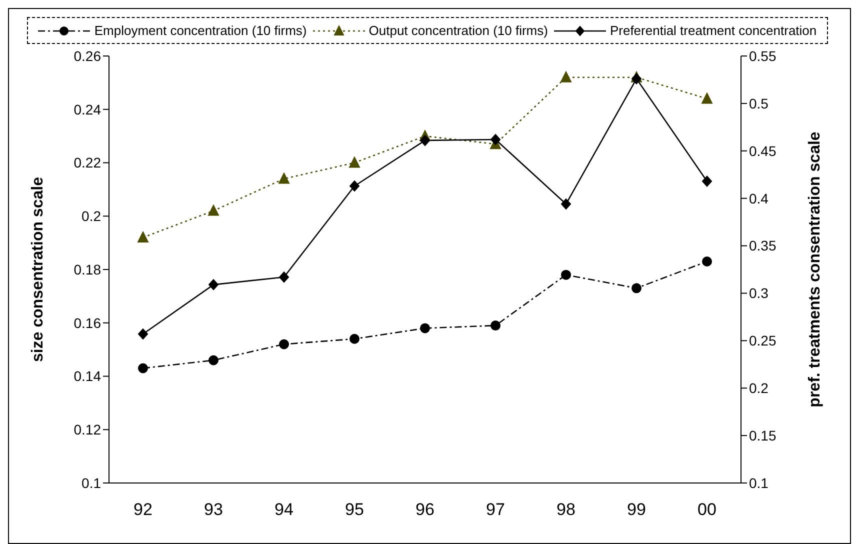 The height and width of the screenshot is (544, 859). I want to click on x-tick-label: 93, so click(213, 510).